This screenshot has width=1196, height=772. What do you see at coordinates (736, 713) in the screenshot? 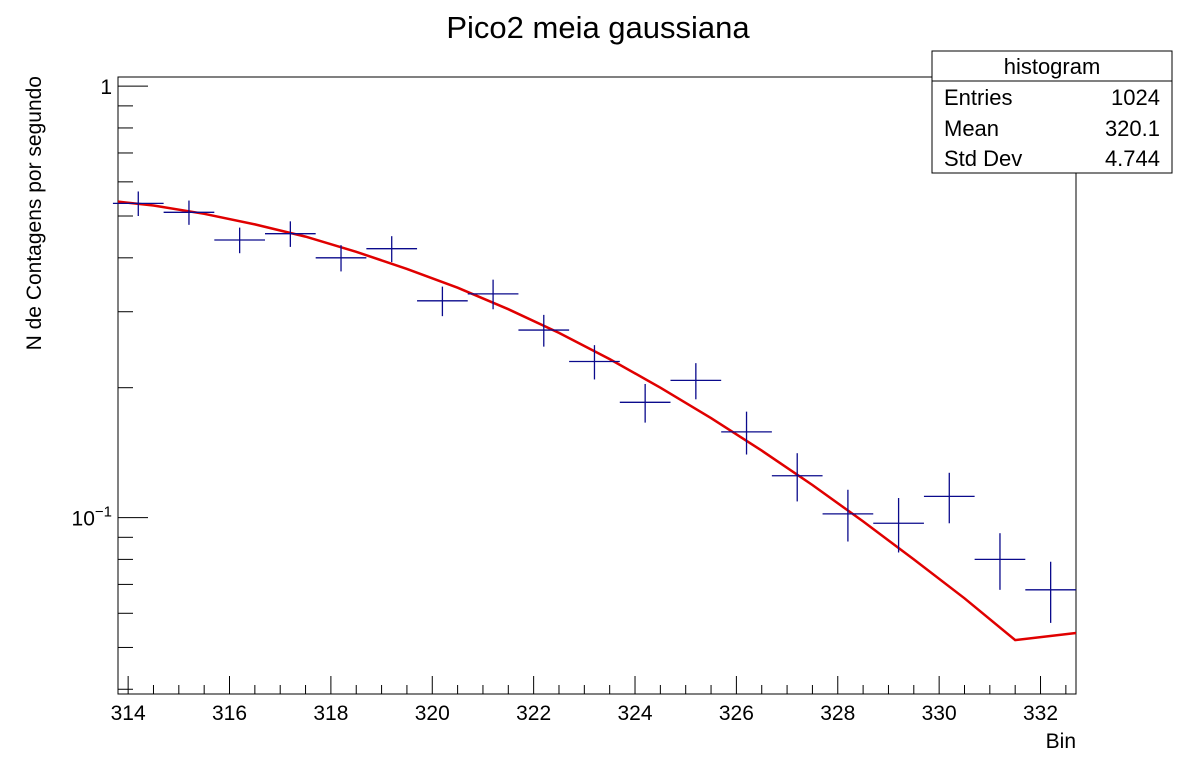
I see `x-tick-label: 326` at bounding box center [736, 713].